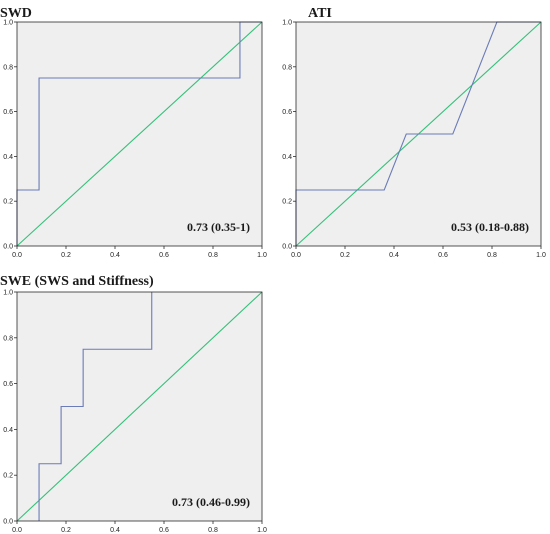 This screenshot has height=534, width=550. Describe the element at coordinates (211, 502) in the screenshot. I see `auc-annotation: 0.73 (0.46-0.99)` at that location.